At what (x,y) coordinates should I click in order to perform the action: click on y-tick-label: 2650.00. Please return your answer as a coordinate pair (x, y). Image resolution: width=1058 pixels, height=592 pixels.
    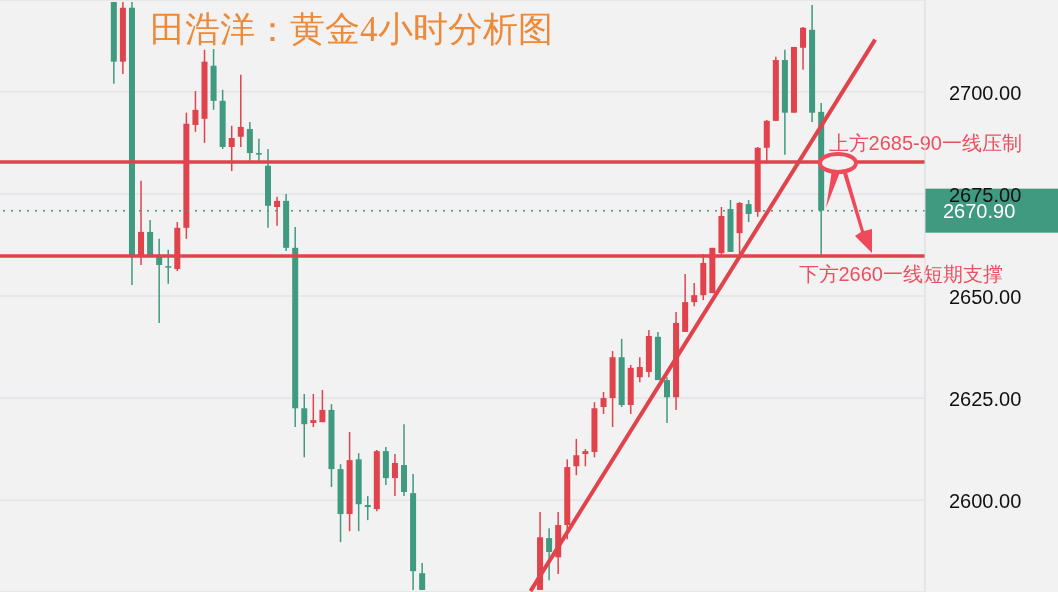
    Looking at the image, I should click on (985, 297).